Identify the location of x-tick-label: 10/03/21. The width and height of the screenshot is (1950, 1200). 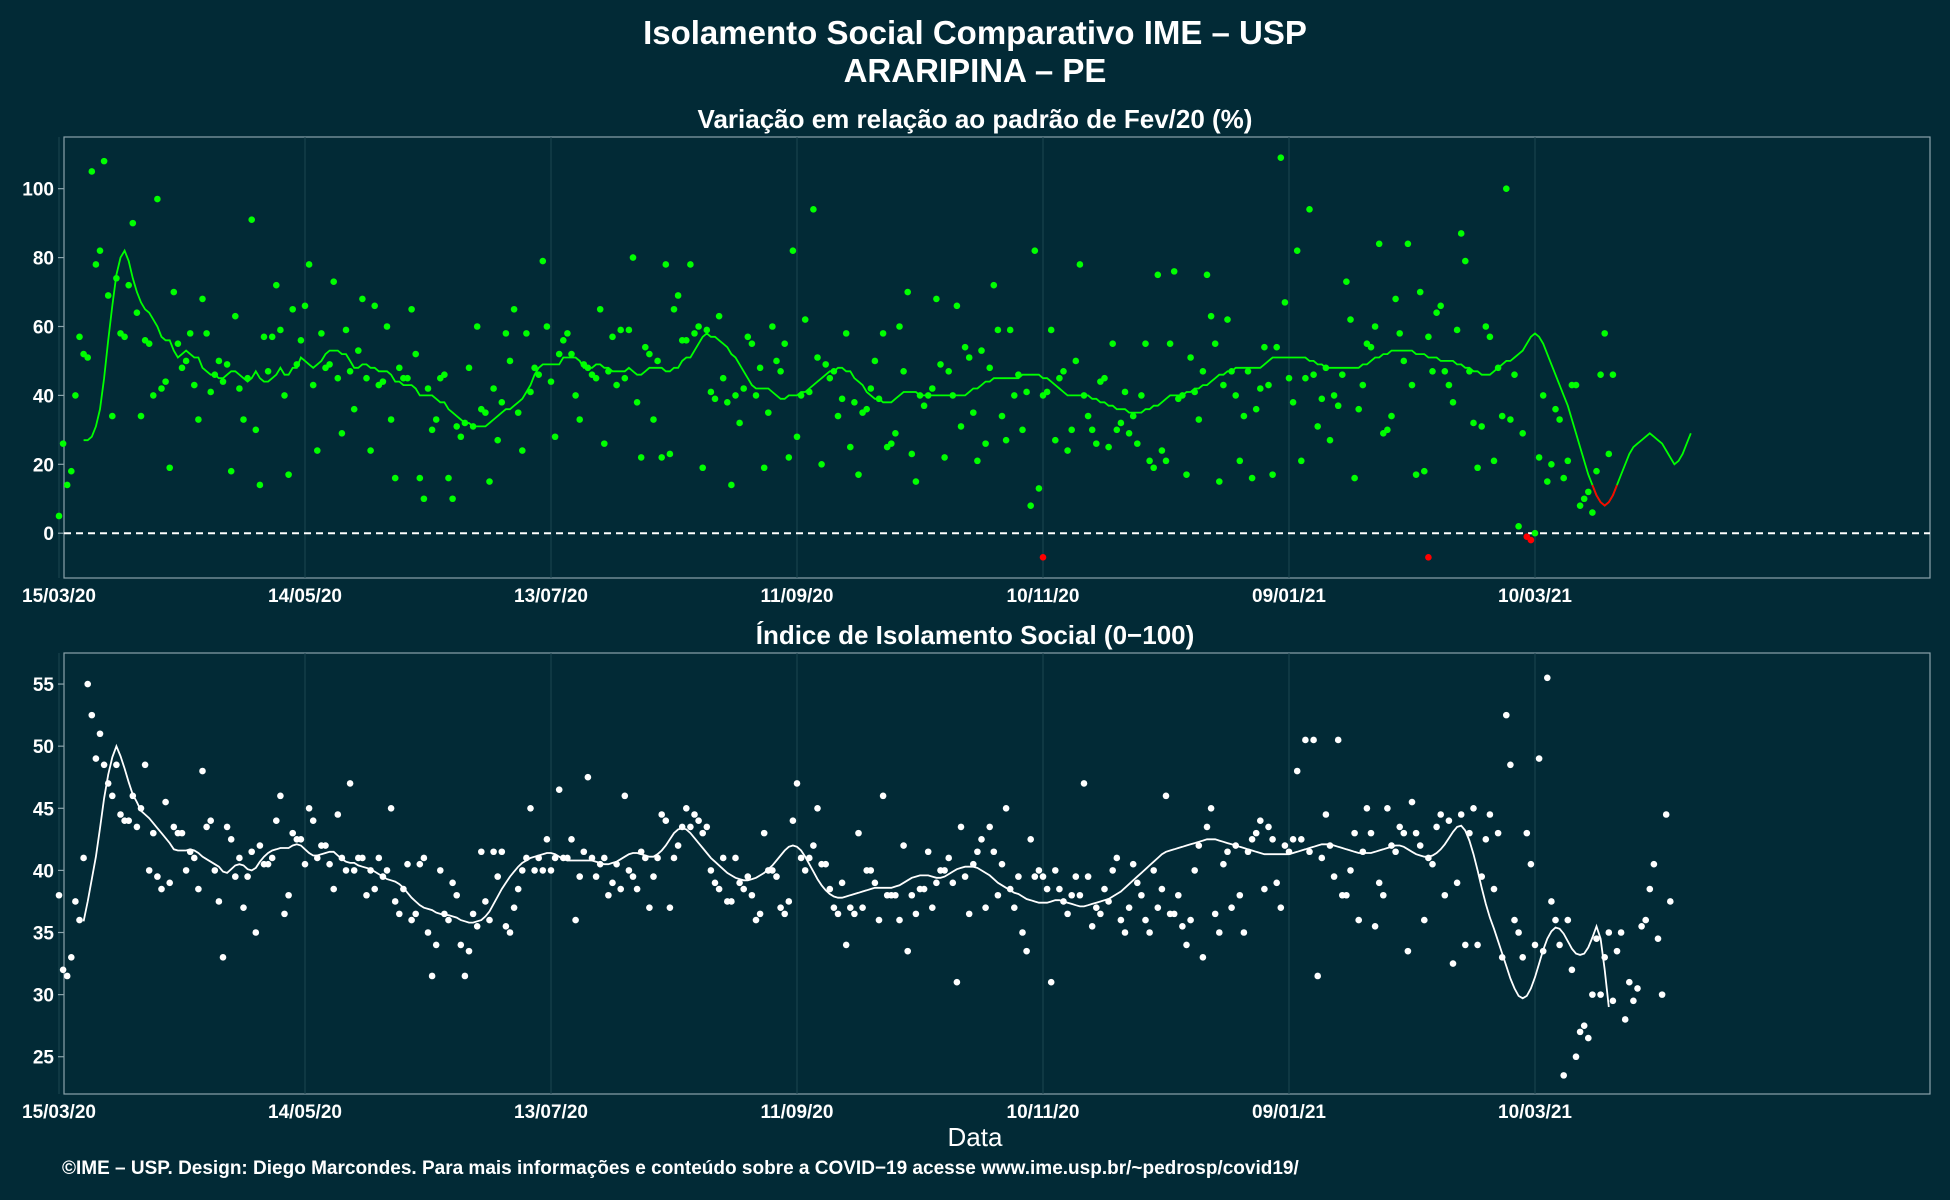
(1535, 596).